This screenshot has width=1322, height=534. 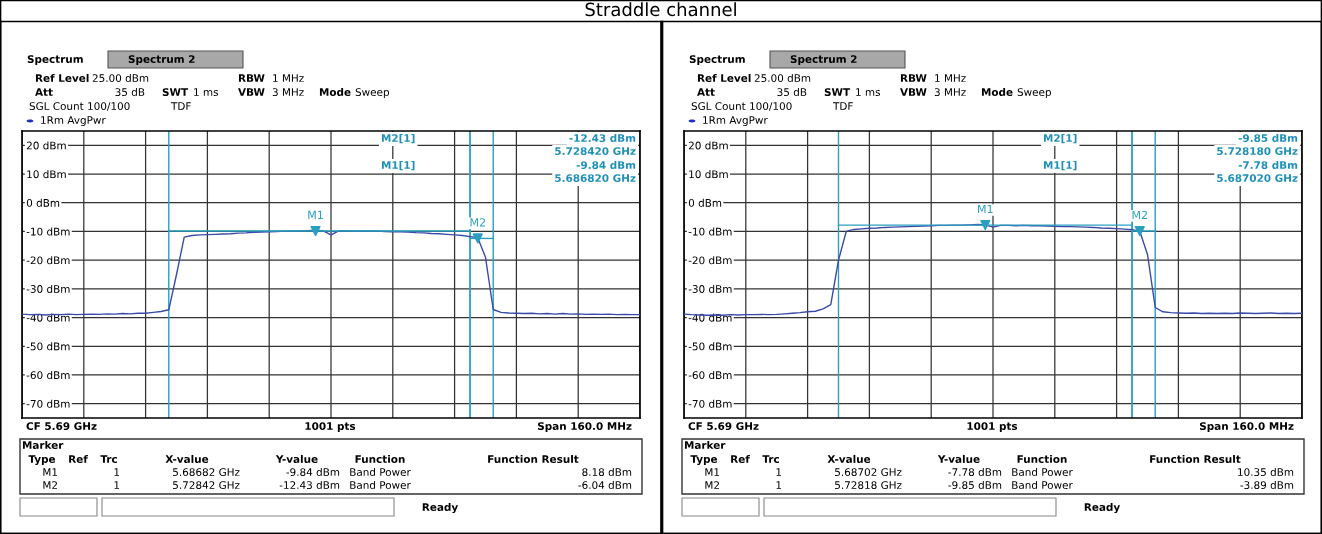 What do you see at coordinates (477, 222) in the screenshot?
I see `data-label: M2` at bounding box center [477, 222].